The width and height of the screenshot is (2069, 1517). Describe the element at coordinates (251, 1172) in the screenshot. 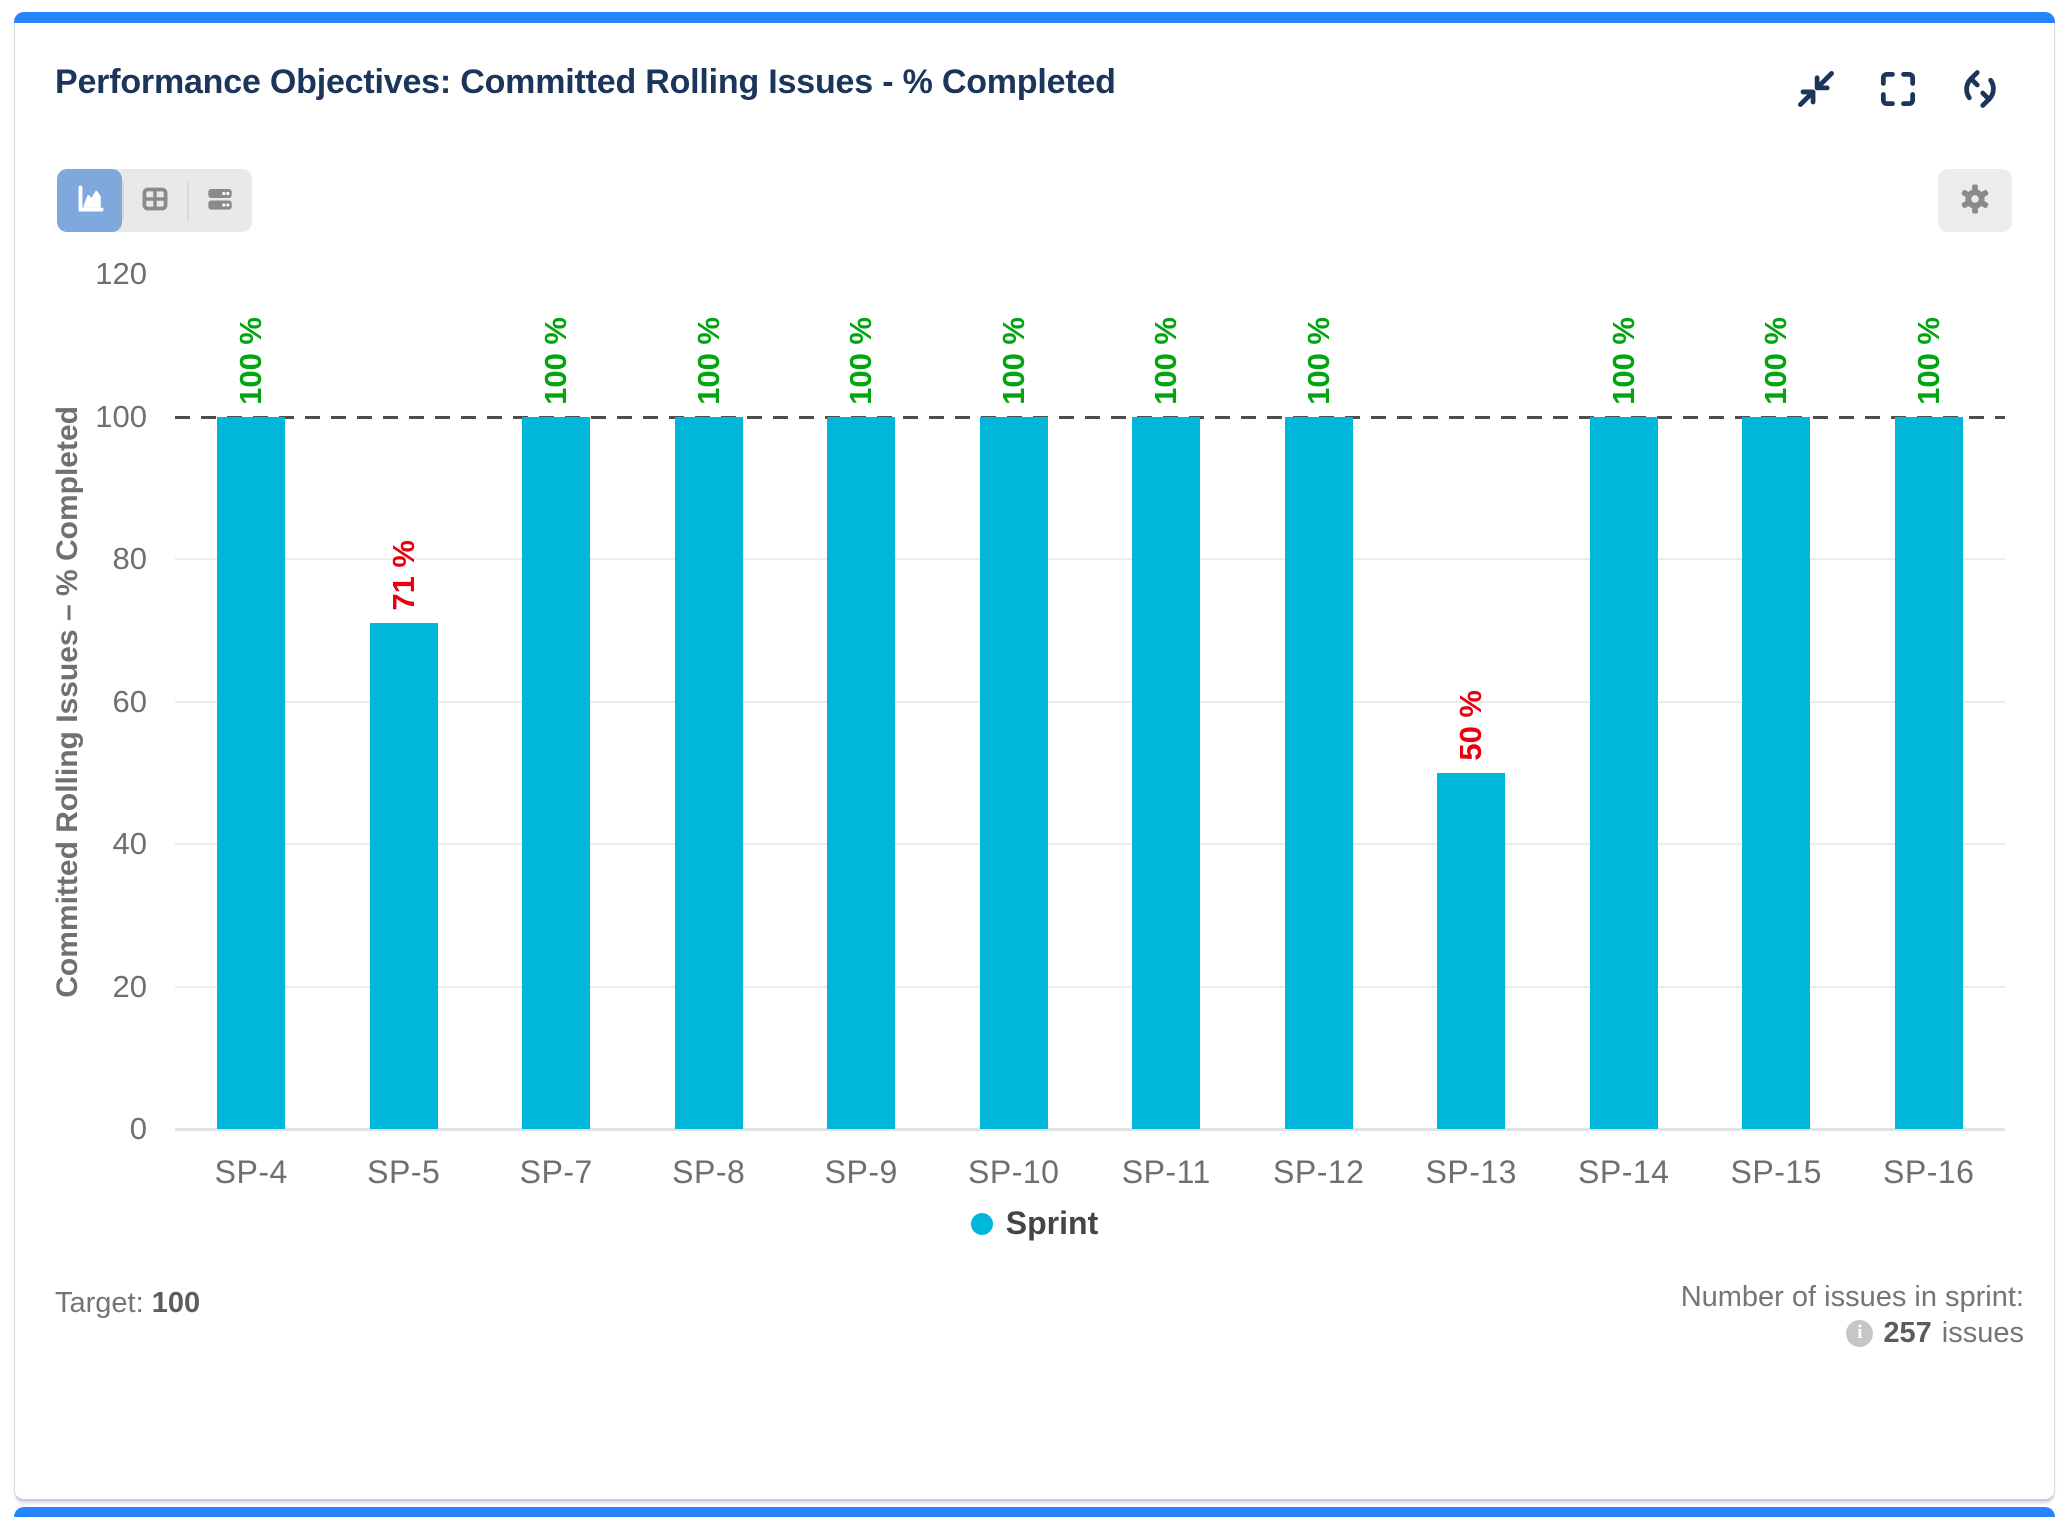

I see `x-axis-label: SP-4` at that location.